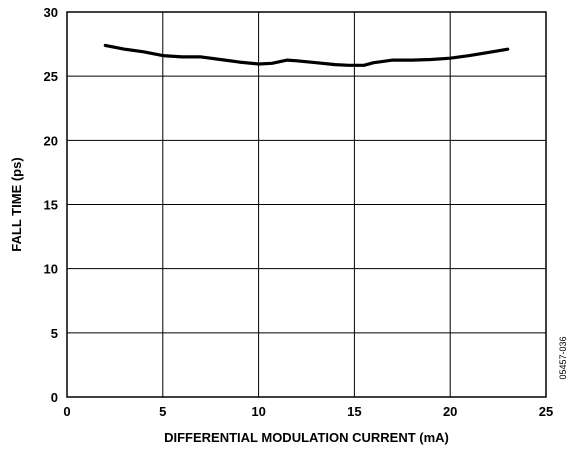 The image size is (571, 451). What do you see at coordinates (51, 76) in the screenshot?
I see `y-tick-label: 25` at bounding box center [51, 76].